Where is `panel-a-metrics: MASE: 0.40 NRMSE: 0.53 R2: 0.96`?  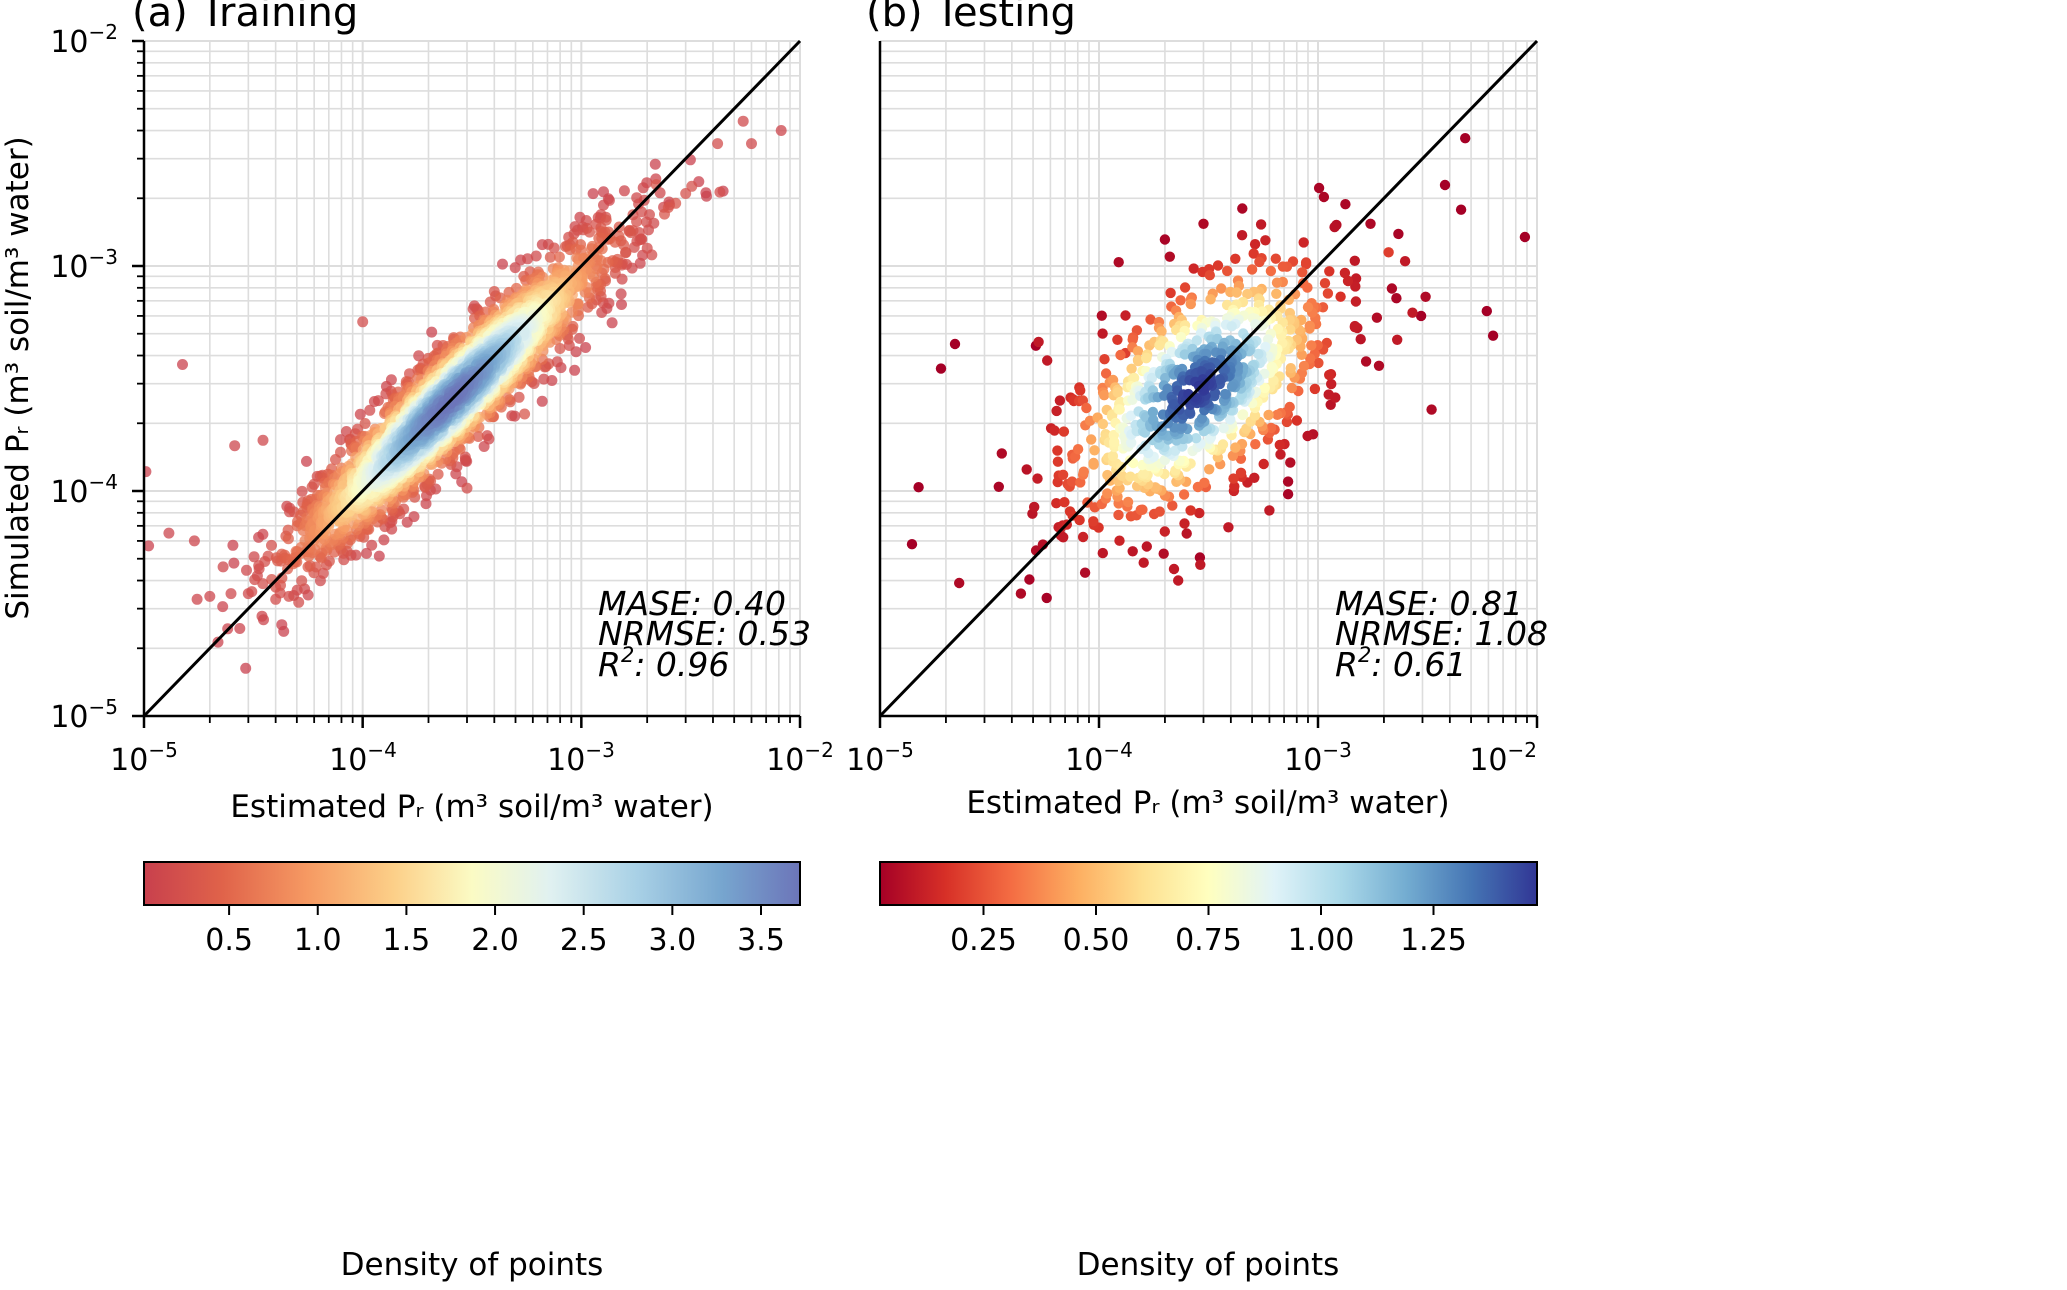
panel-a-metrics: MASE: 0.40 NRMSE: 0.53 R2: 0.96 is located at coordinates (704, 634).